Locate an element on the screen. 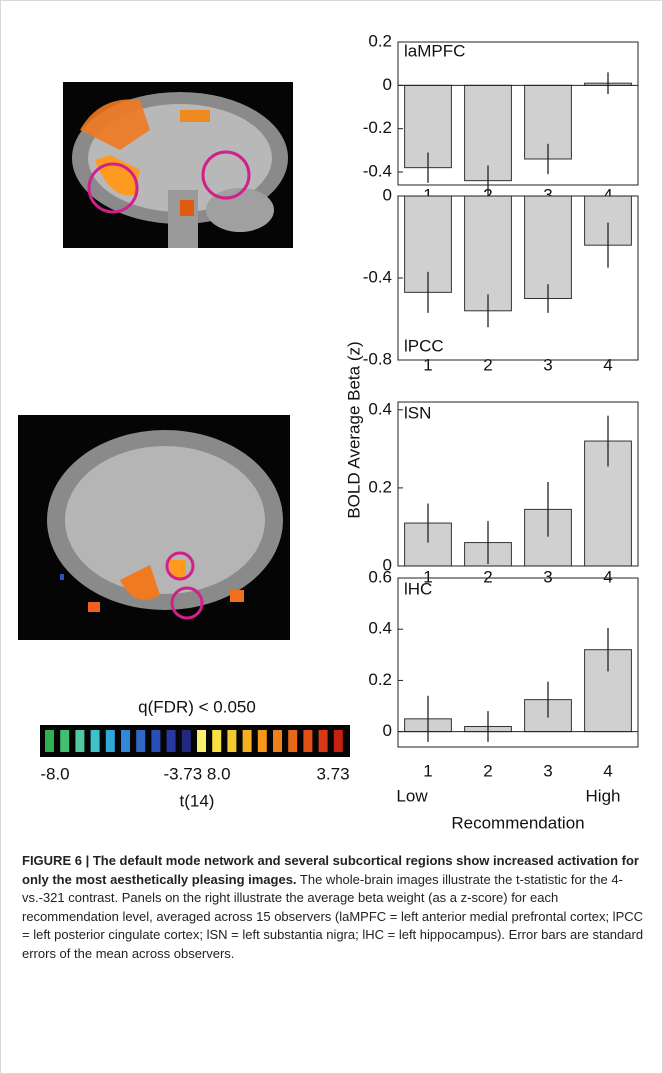  y-axis-label: BOLD Average Beta (z) is located at coordinates (353, 429).